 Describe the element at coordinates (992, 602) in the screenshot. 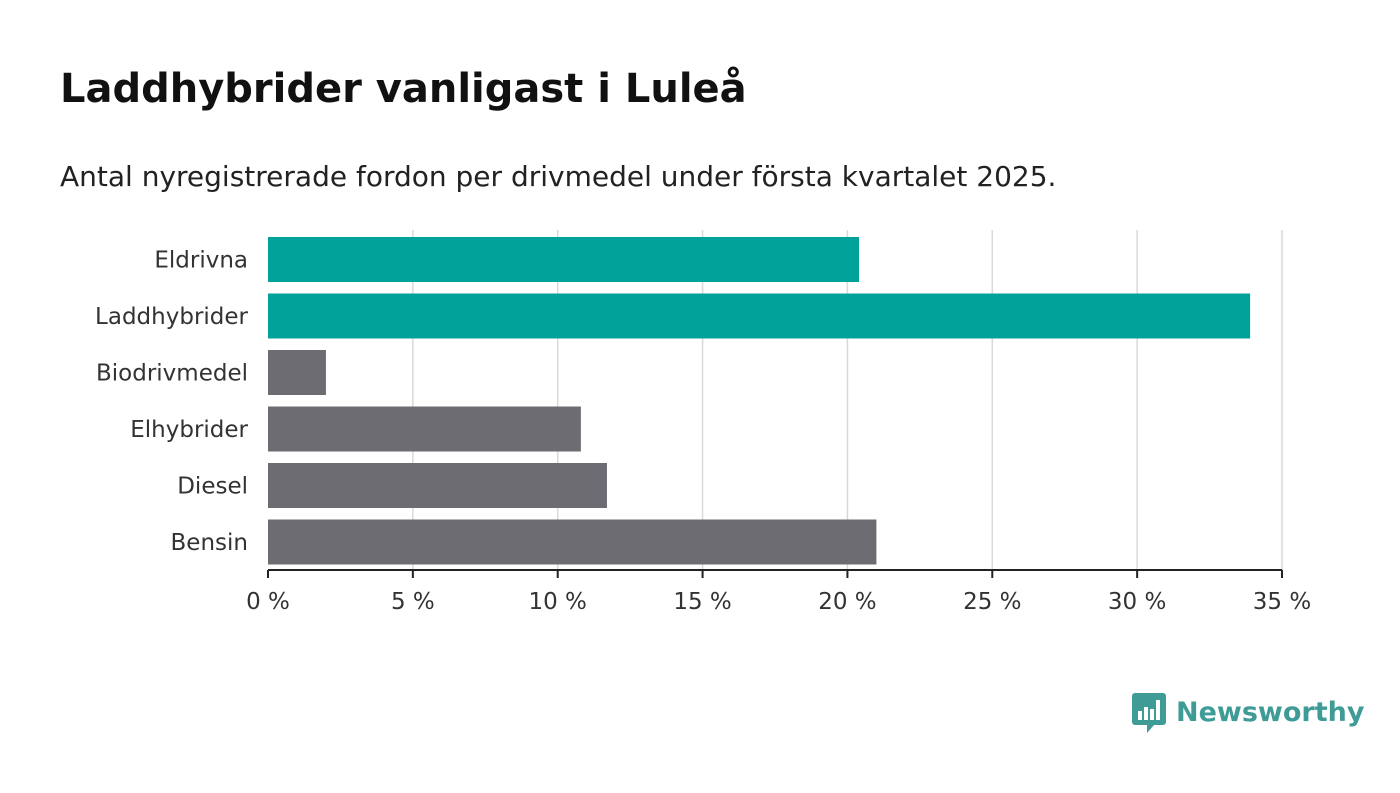

I see `x-tick-label: 25 %` at that location.